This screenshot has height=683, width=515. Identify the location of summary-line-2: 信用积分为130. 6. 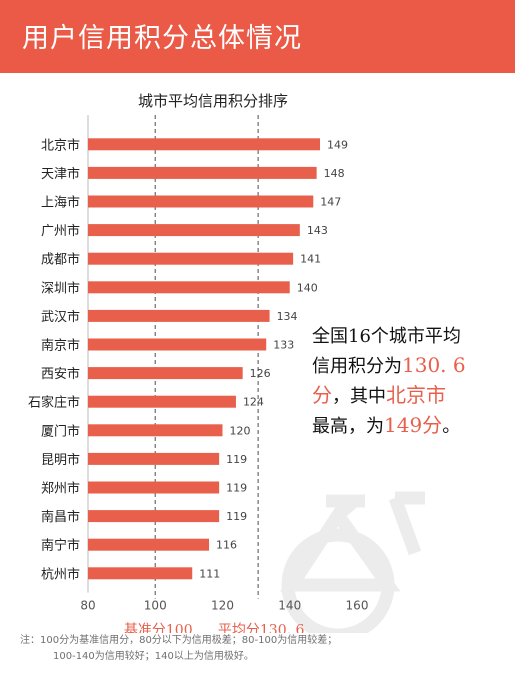
(412, 366).